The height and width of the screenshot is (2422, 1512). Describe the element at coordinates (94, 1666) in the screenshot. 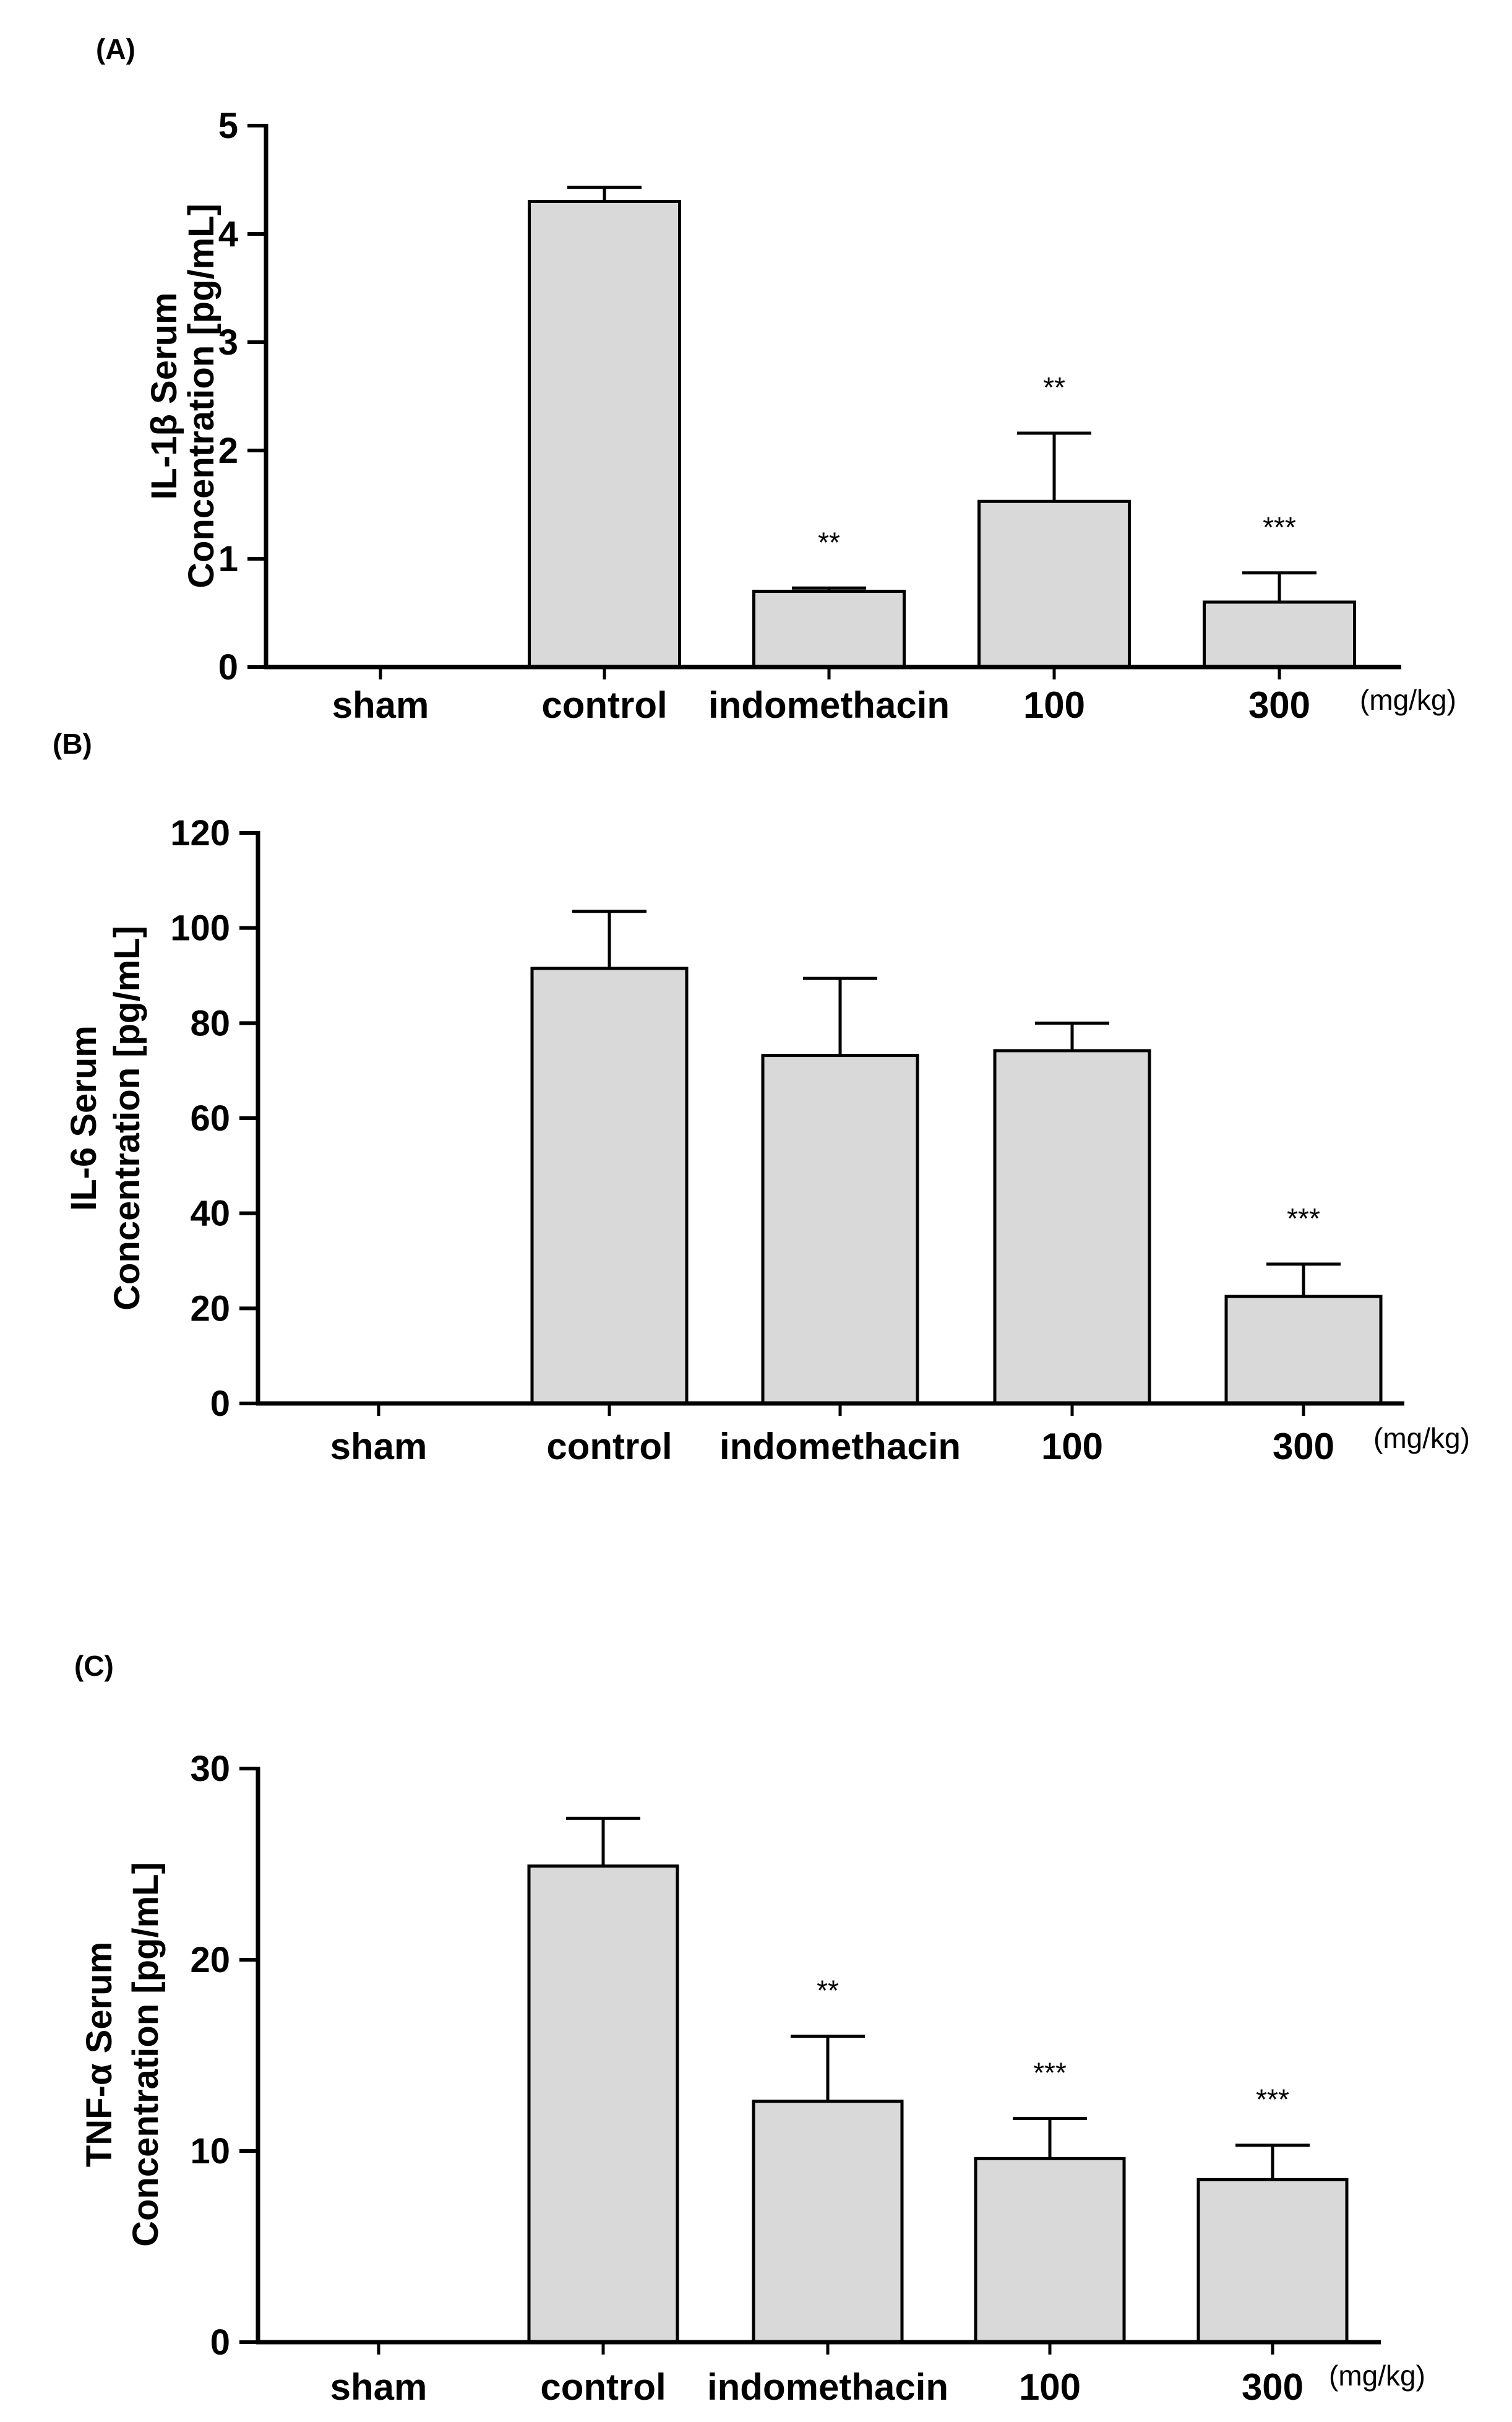

I see `panel-label: (C)` at that location.